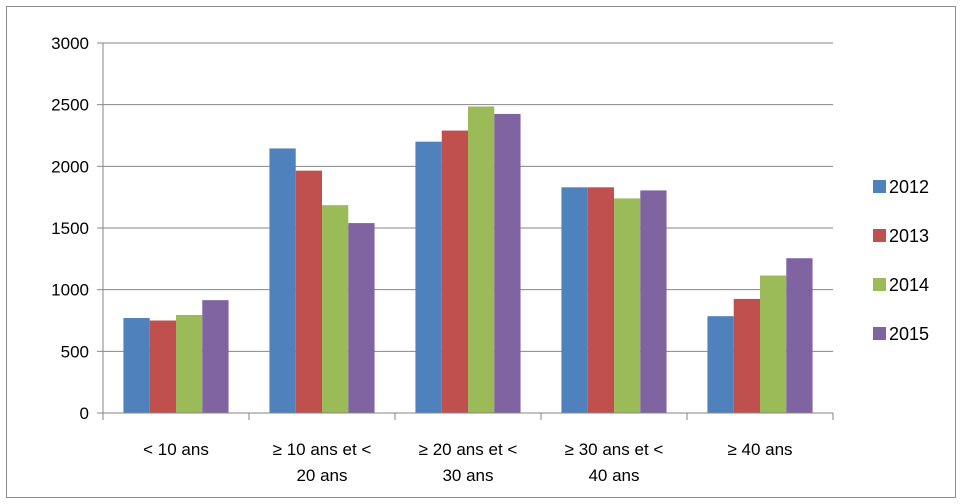  I want to click on legend-swatch-2015, so click(879, 333).